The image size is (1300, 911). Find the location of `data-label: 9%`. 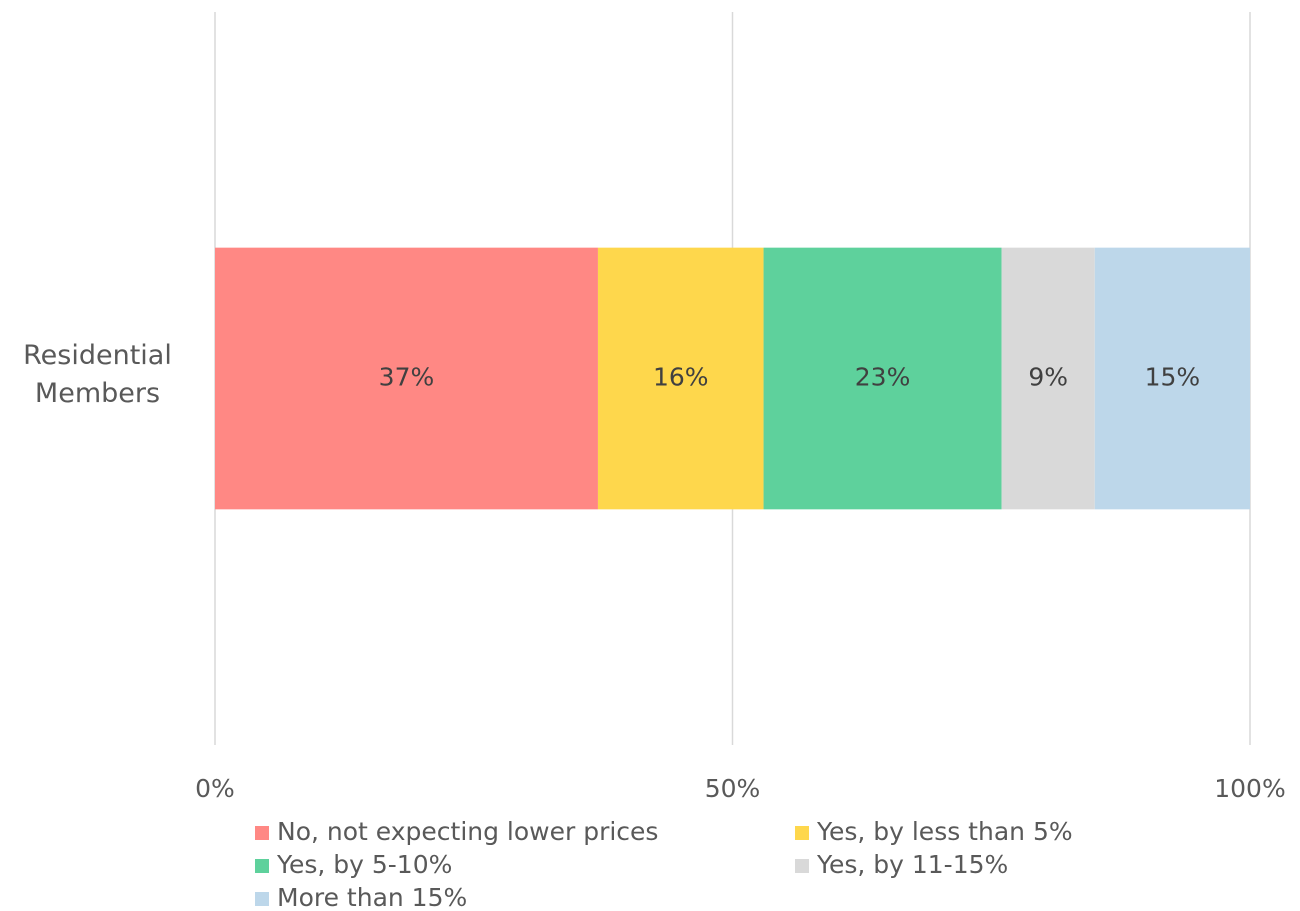

data-label: 9% is located at coordinates (1048, 377).